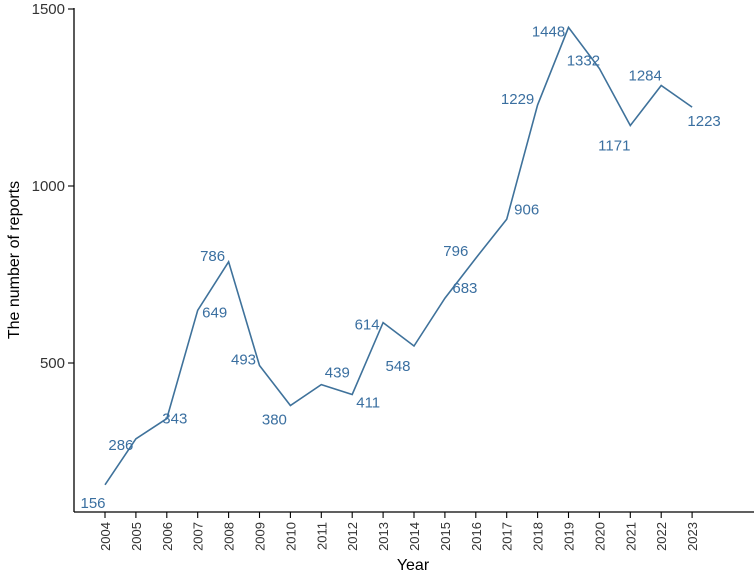 The width and height of the screenshot is (754, 574). What do you see at coordinates (383, 536) in the screenshot?
I see `x-tick-label: 2013` at bounding box center [383, 536].